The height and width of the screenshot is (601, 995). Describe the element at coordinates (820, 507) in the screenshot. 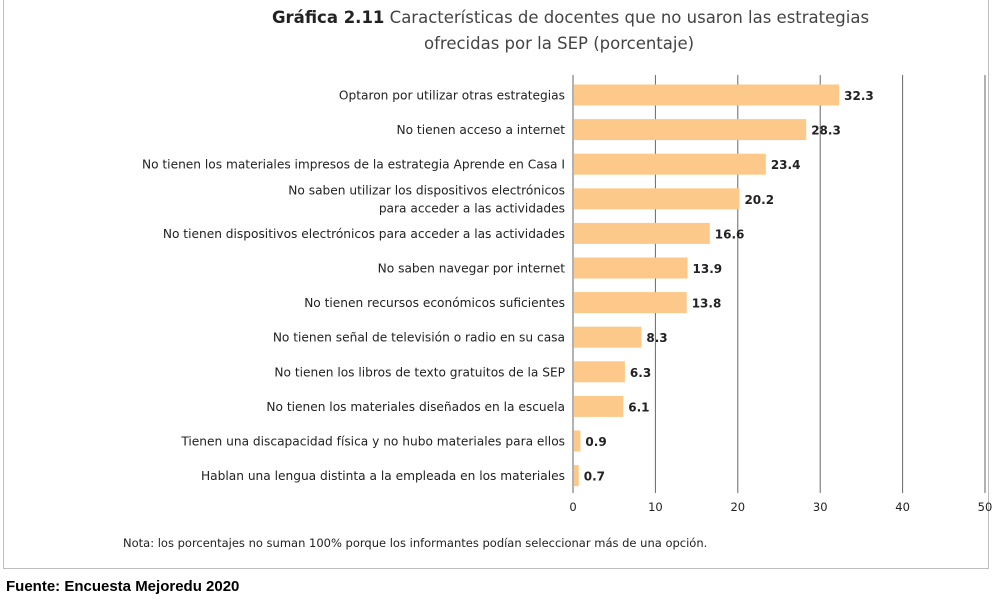

I see `x-tick-label: 30` at that location.